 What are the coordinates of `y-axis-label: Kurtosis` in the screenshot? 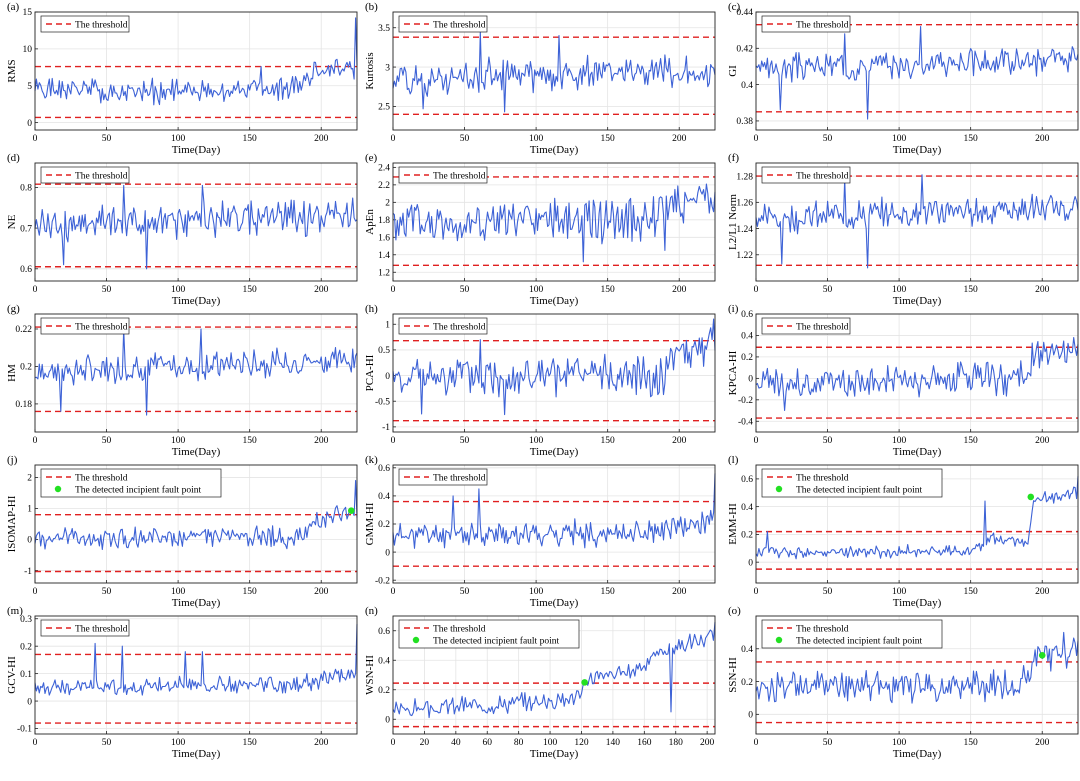 It's located at (370, 70).